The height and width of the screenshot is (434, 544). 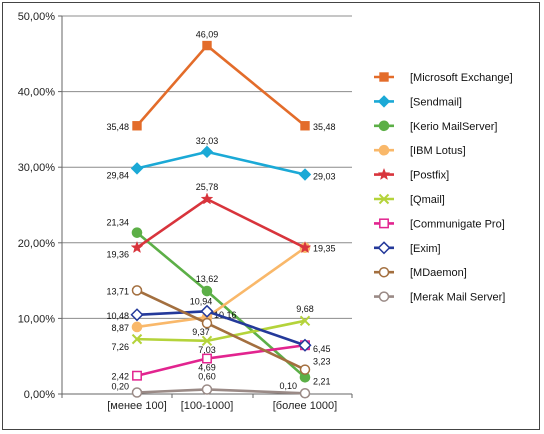 What do you see at coordinates (207, 279) in the screenshot?
I see `data-label: 13,62` at bounding box center [207, 279].